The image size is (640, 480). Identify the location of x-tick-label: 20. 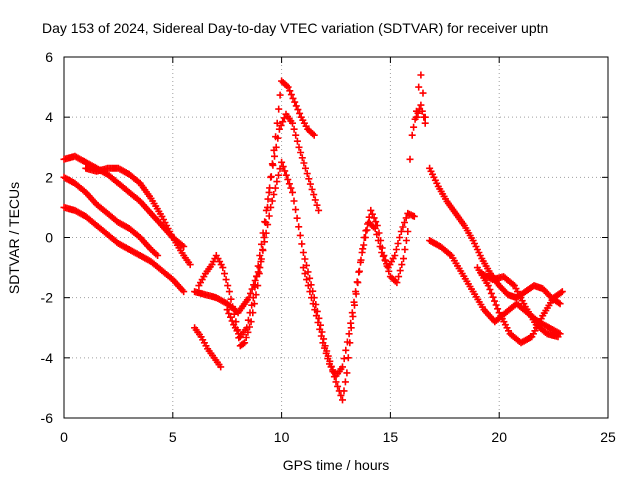
(499, 437).